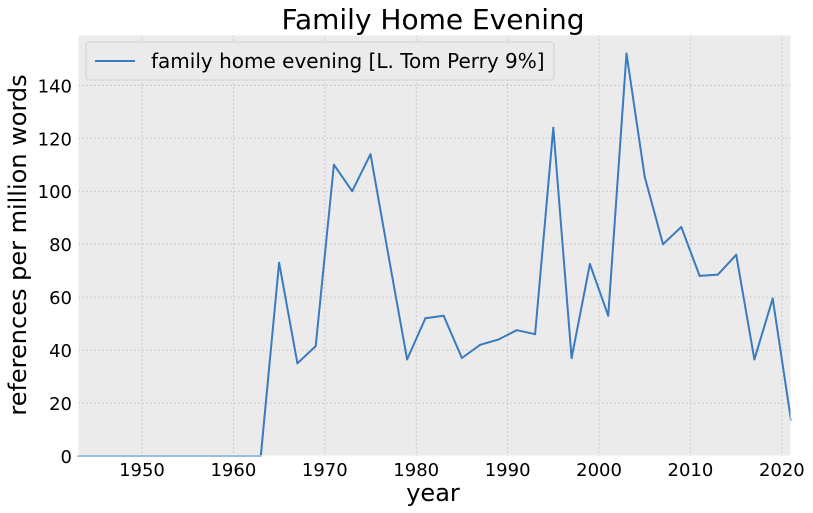 The height and width of the screenshot is (513, 813). I want to click on x-tick-label: 2000, so click(599, 470).